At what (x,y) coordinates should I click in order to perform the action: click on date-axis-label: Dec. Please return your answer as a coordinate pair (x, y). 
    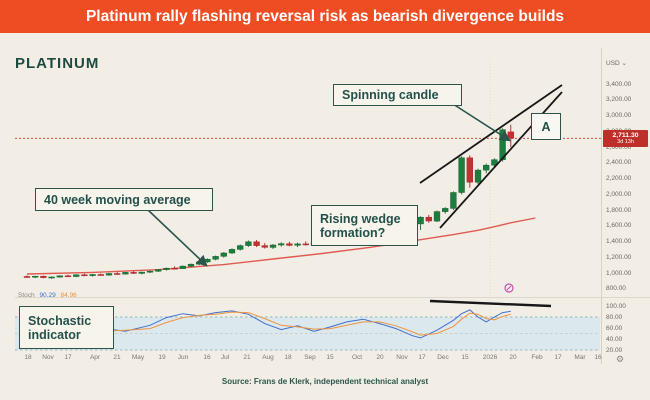
    Looking at the image, I should click on (443, 357).